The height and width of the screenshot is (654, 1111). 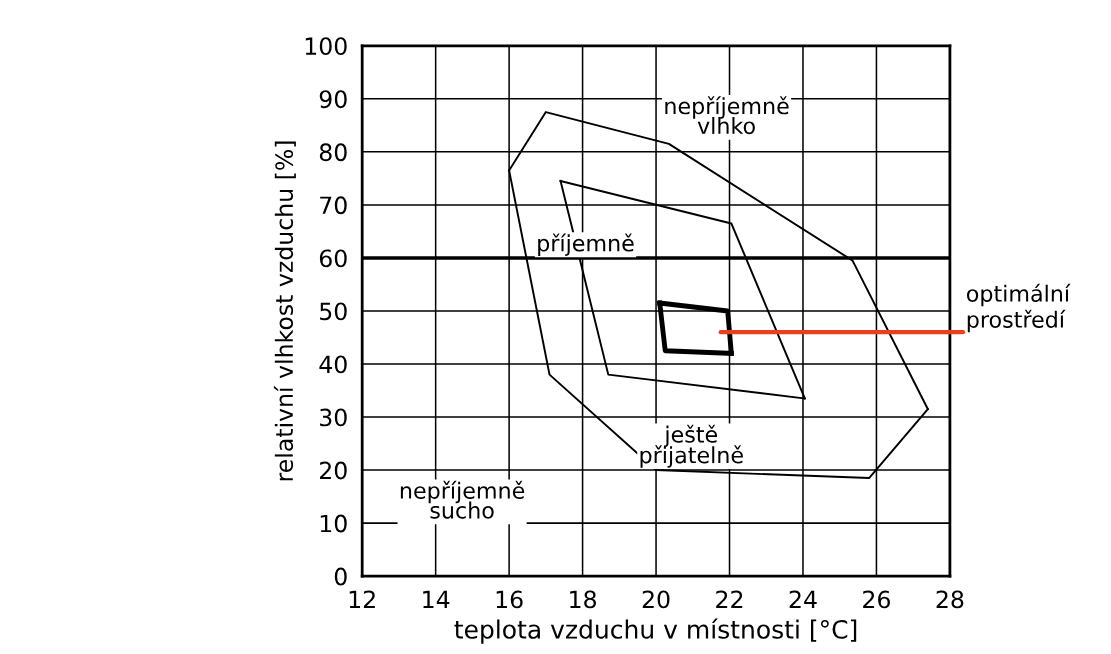 I want to click on x-tick-label: 12, so click(x=362, y=599).